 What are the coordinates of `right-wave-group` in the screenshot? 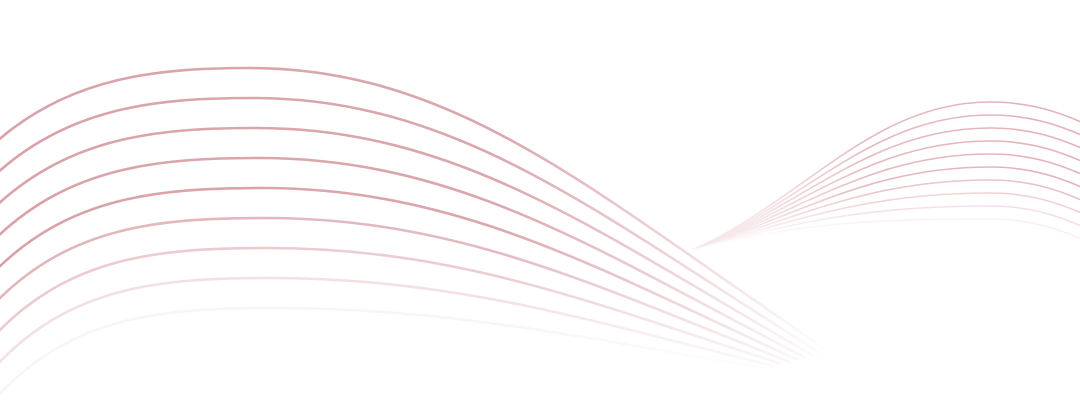 It's located at (884, 176).